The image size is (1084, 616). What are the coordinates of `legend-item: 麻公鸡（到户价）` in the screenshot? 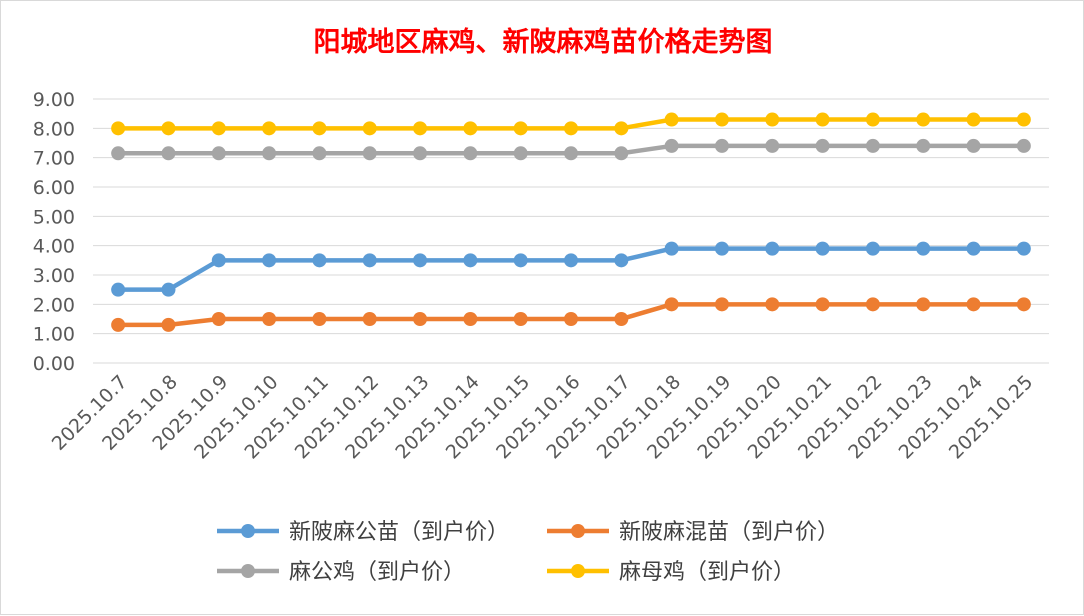 It's located at (341, 572).